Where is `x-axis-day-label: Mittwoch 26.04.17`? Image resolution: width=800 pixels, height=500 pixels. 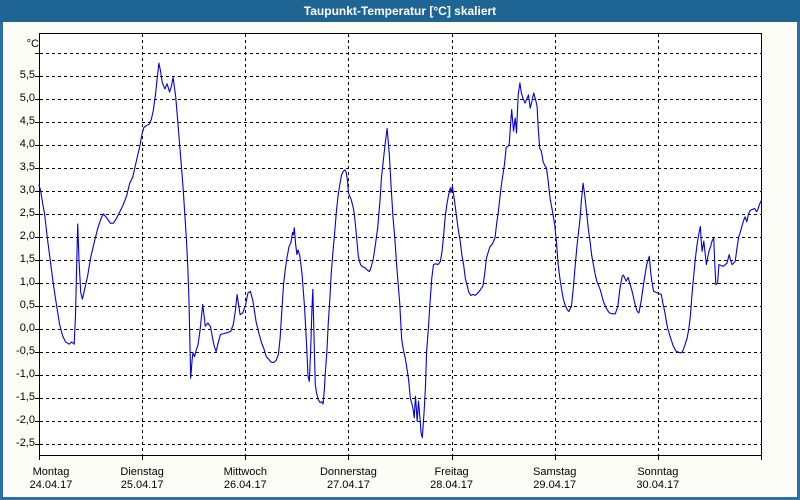 x-axis-day-label: Mittwoch 26.04.17 is located at coordinates (245, 479).